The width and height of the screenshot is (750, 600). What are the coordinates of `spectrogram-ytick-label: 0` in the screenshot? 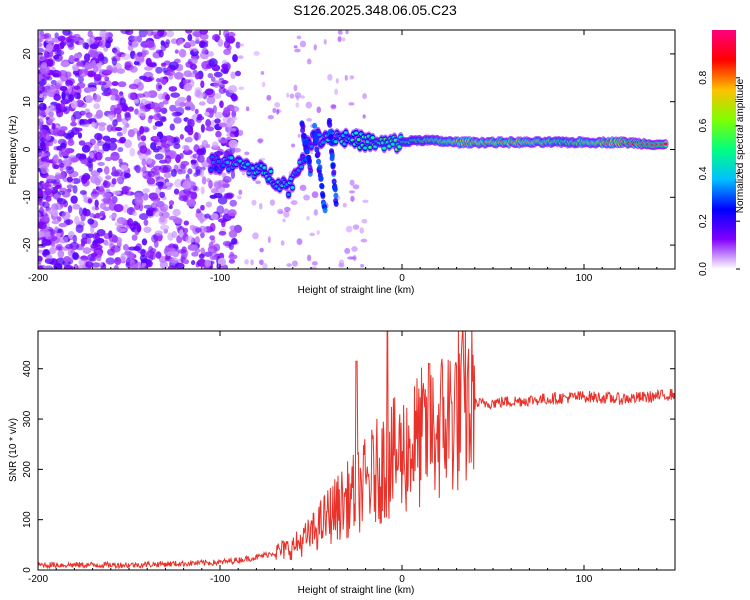 It's located at (27, 149).